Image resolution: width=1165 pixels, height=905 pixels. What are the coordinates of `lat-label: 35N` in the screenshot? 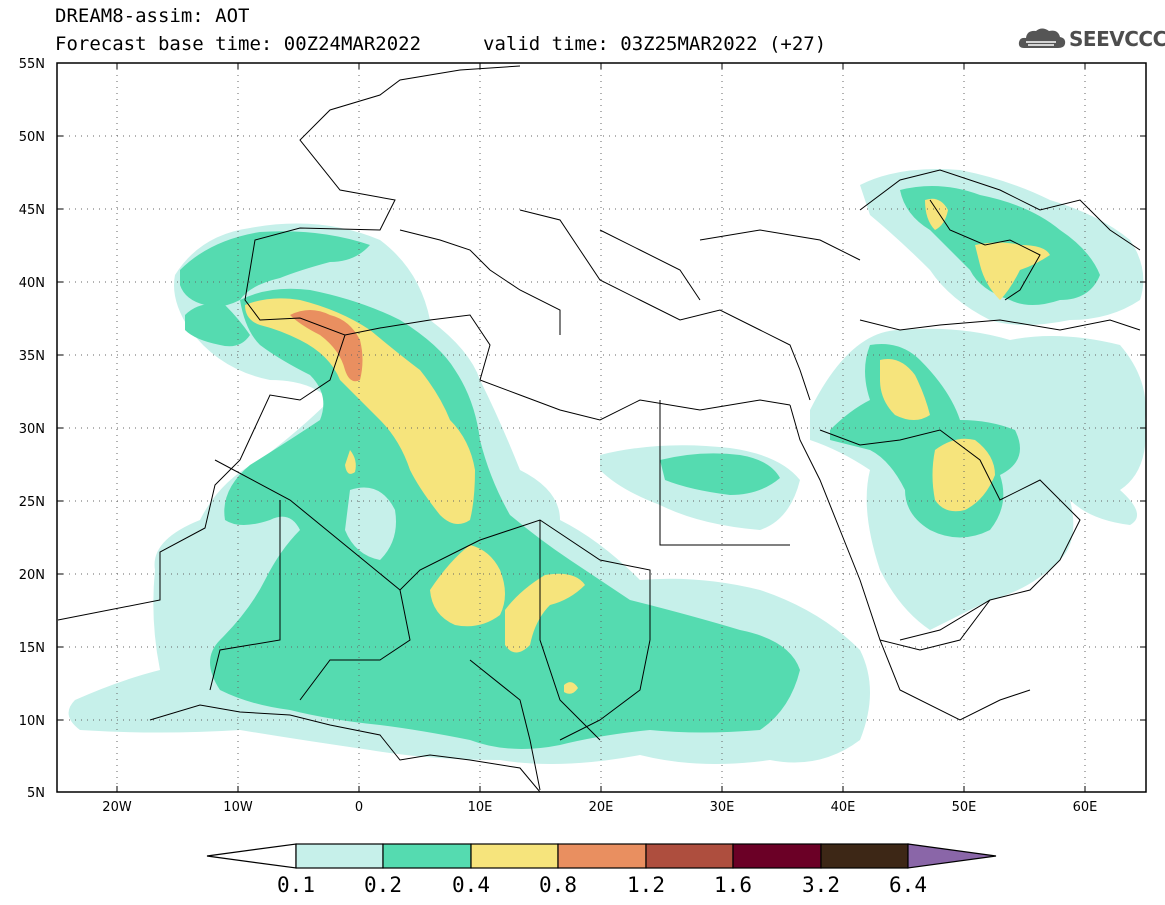 It's located at (32, 356).